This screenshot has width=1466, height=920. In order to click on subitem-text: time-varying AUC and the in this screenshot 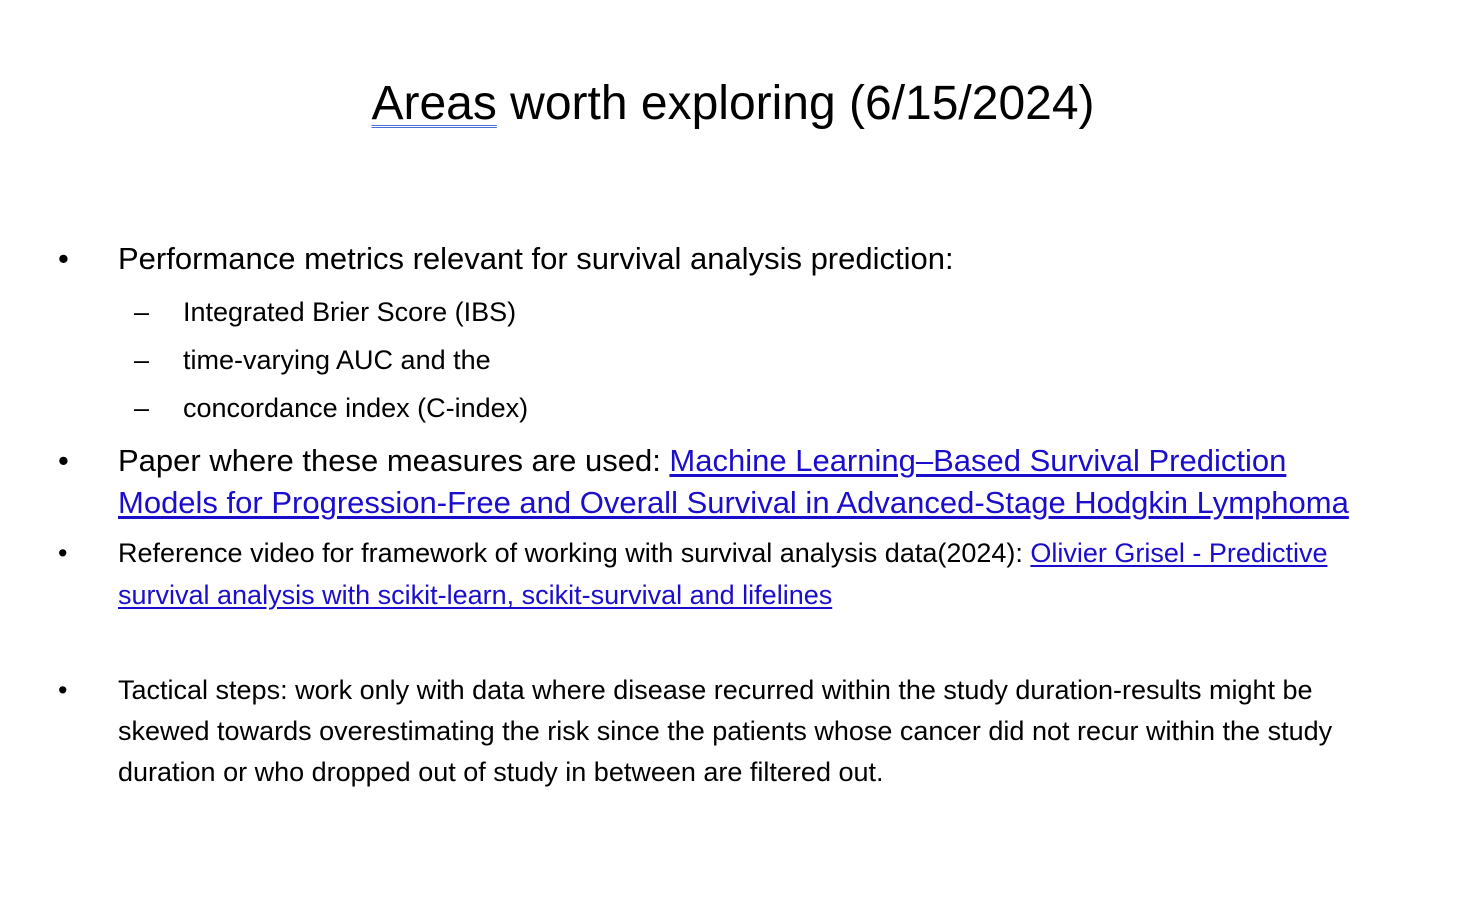, I will do `click(337, 360)`.